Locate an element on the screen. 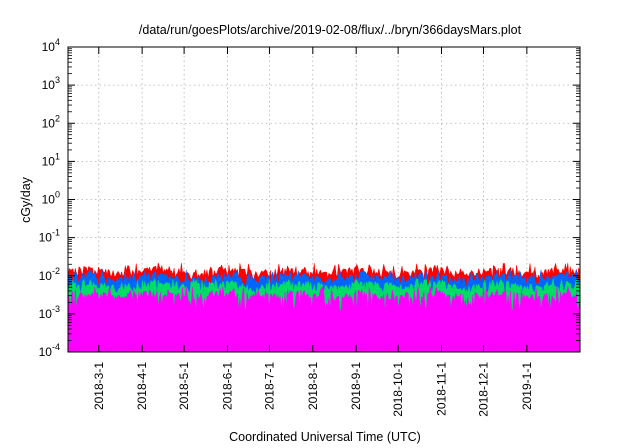 The width and height of the screenshot is (640, 448). x-tick-label: 2018-9-1 is located at coordinates (356, 386).